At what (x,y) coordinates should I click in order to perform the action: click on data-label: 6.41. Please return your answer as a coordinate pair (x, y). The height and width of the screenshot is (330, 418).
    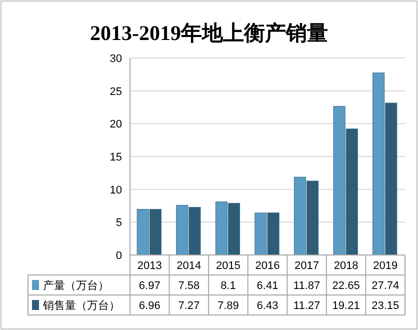
    Looking at the image, I should click on (267, 286).